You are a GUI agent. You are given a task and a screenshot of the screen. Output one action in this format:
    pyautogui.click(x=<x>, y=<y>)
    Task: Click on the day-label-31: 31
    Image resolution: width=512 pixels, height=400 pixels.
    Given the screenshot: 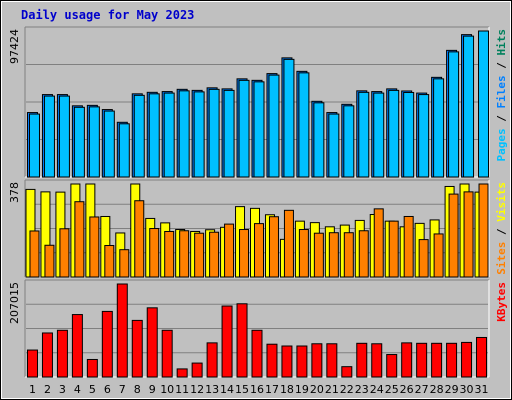 What is the action you would take?
    pyautogui.click(x=482, y=389)
    